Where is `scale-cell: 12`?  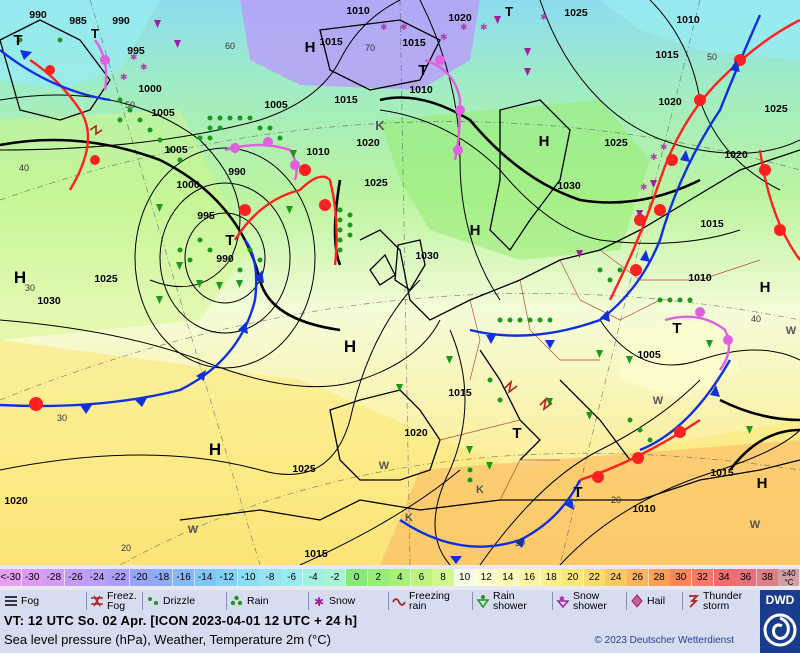
scale-cell: 12 is located at coordinates (486, 577).